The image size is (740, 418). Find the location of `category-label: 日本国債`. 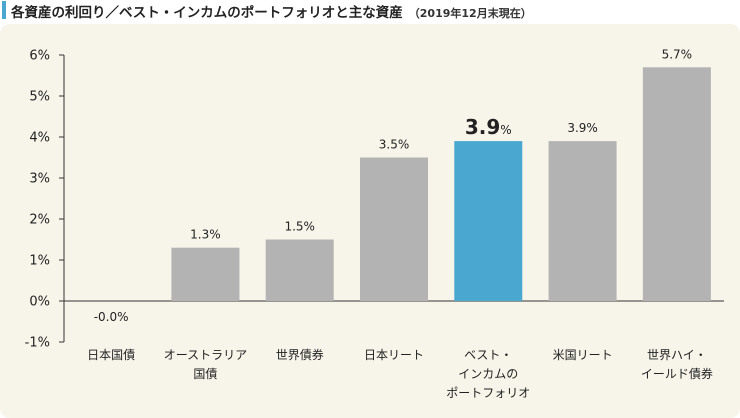

category-label: 日本国債 is located at coordinates (111, 354).